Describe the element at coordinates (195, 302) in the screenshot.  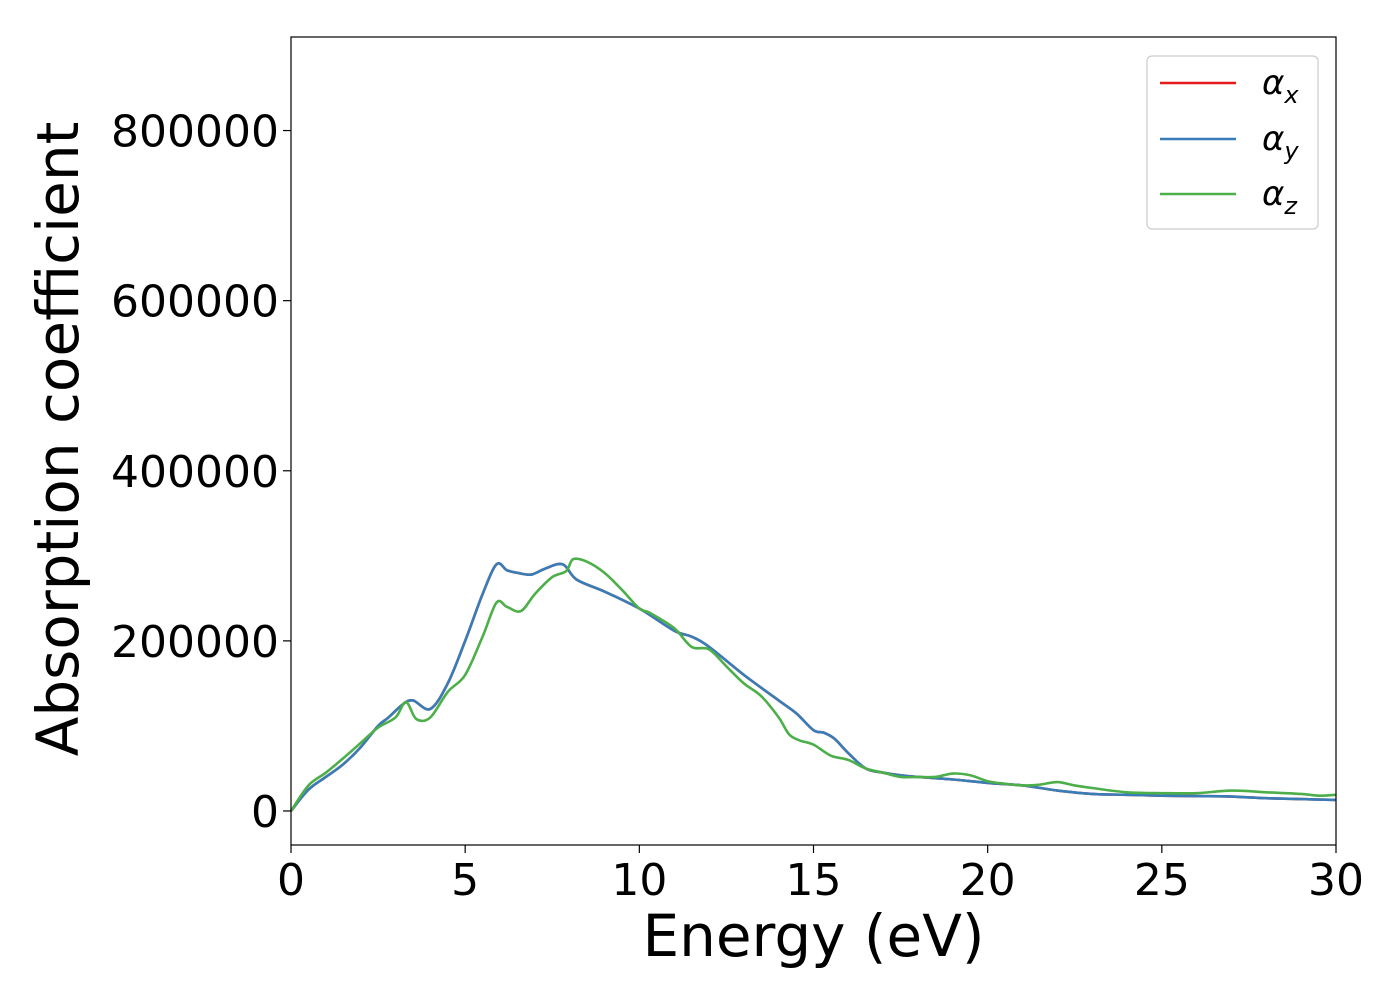
I see `y-tick-label: 600000` at that location.